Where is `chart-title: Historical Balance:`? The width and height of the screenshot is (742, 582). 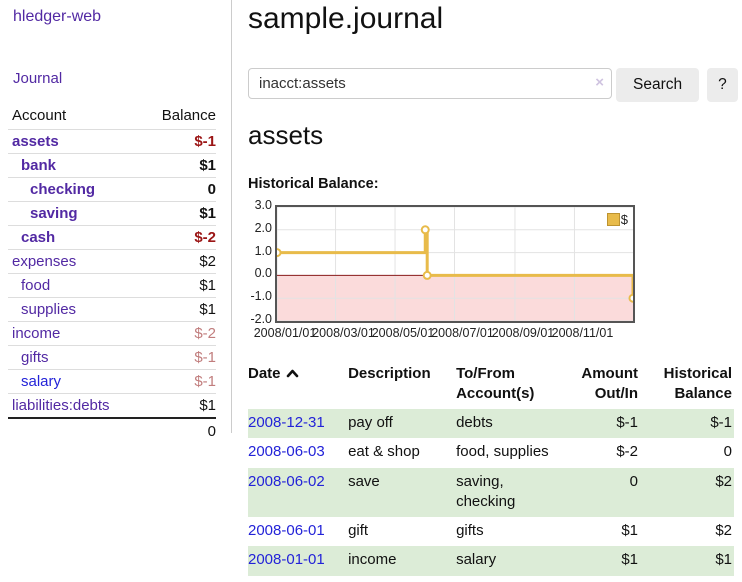
chart-title: Historical Balance: is located at coordinates (313, 184).